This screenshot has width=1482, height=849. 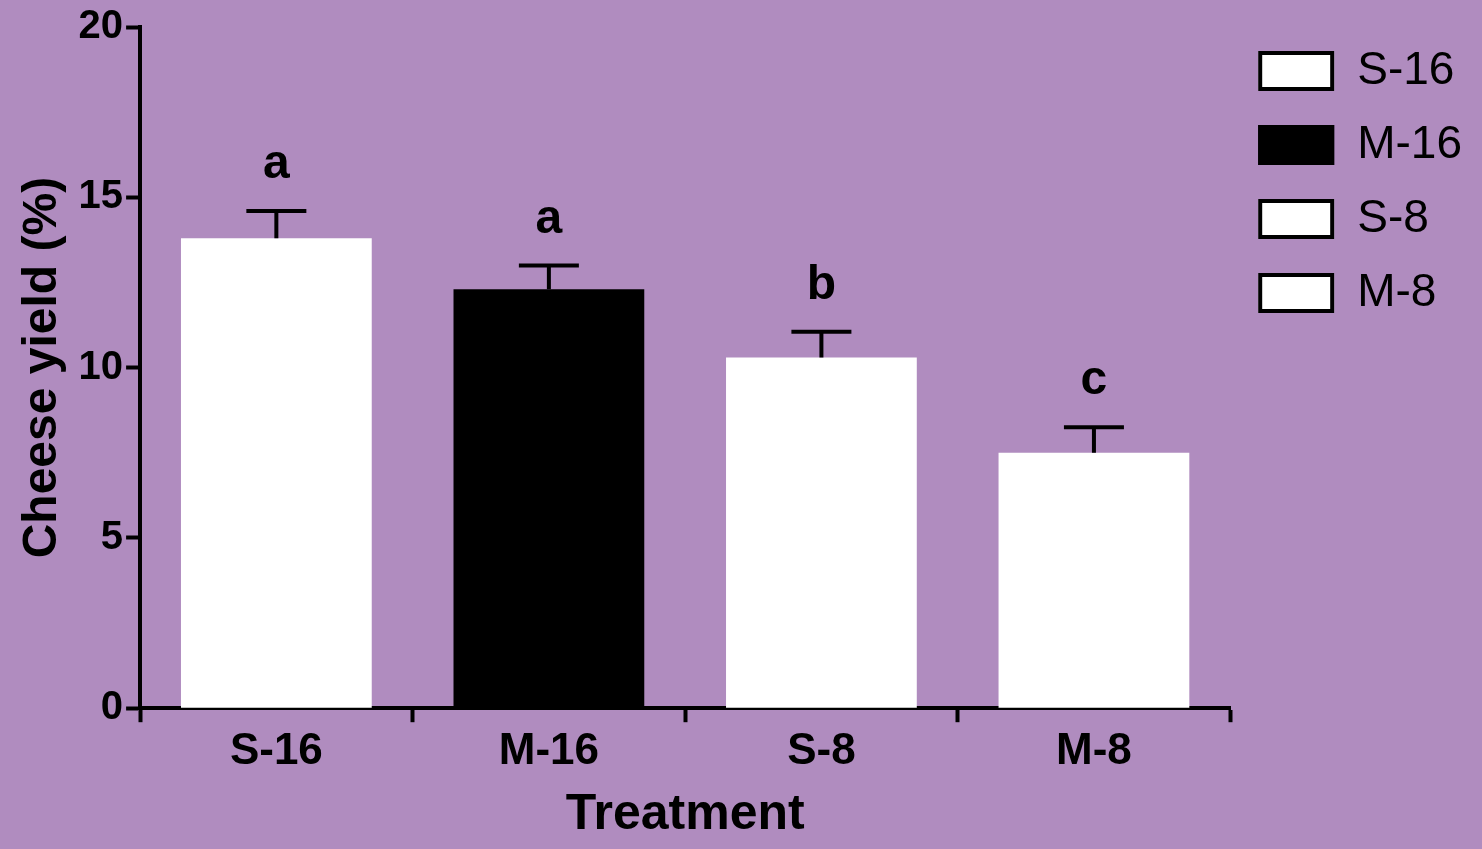 What do you see at coordinates (276, 748) in the screenshot?
I see `x-tick-label: S-16` at bounding box center [276, 748].